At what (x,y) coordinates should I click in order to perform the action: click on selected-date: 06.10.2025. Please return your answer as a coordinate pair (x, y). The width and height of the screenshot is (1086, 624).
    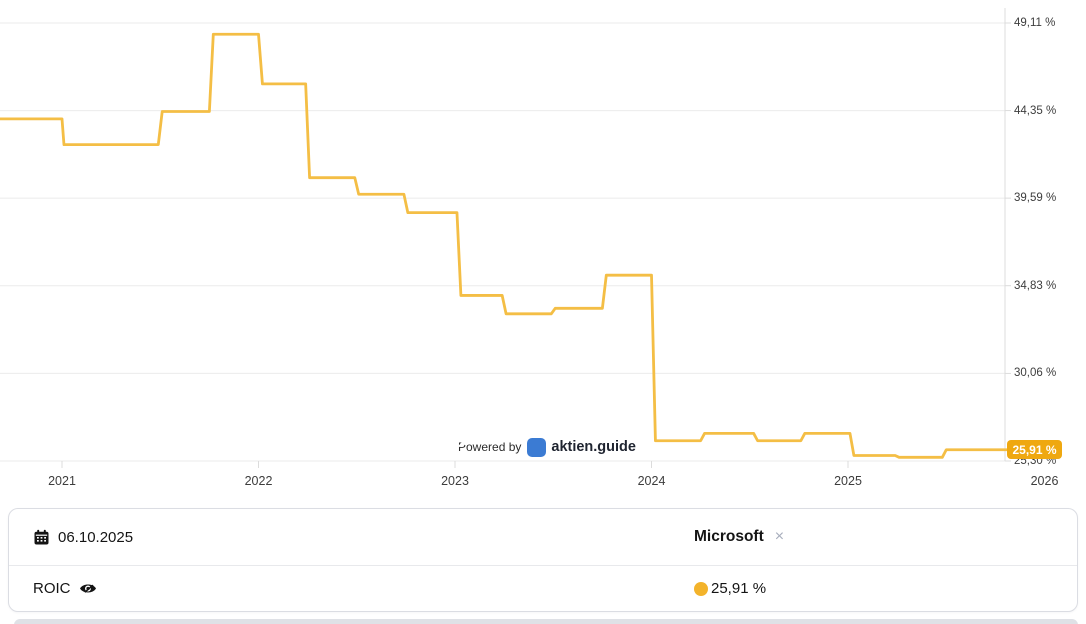
    Looking at the image, I should click on (96, 537).